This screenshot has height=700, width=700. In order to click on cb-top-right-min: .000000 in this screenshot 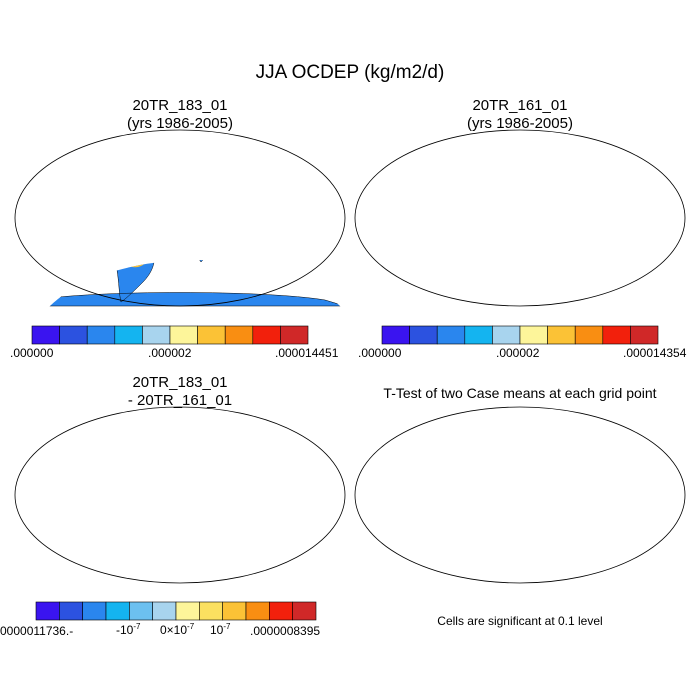, I will do `click(380, 353)`.